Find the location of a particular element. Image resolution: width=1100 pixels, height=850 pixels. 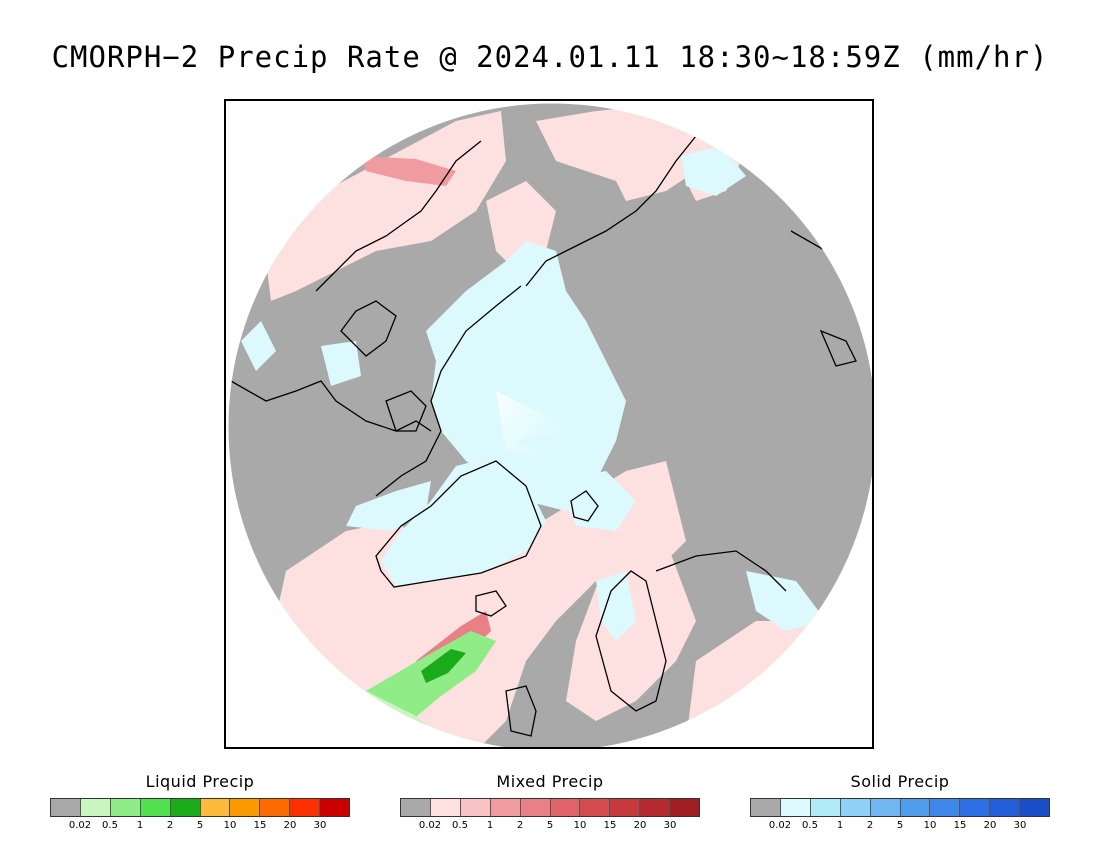

solid-precip-baffin is located at coordinates (388, 506).